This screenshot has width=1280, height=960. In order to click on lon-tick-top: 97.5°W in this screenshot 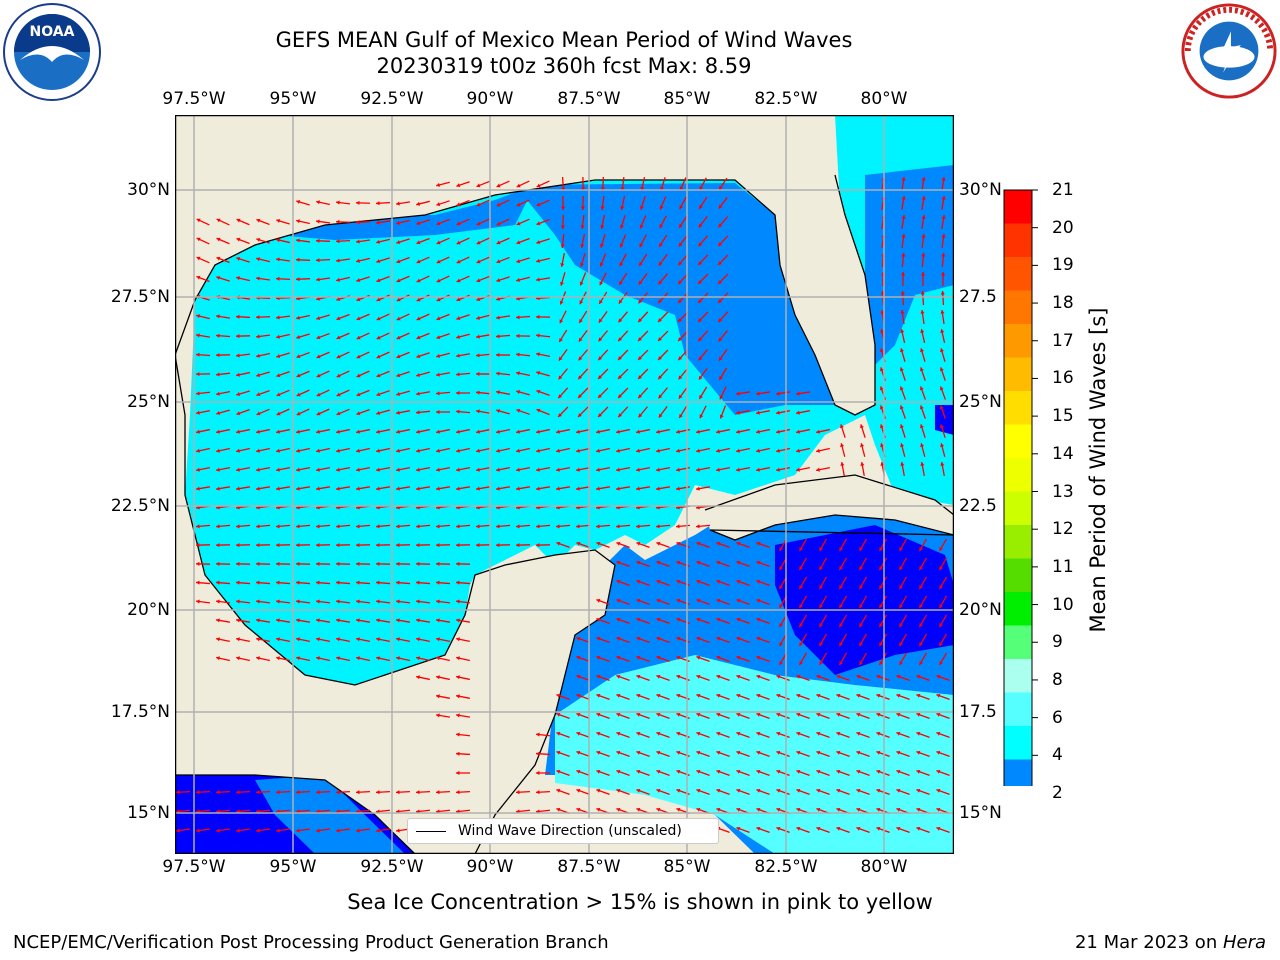, I will do `click(194, 99)`.